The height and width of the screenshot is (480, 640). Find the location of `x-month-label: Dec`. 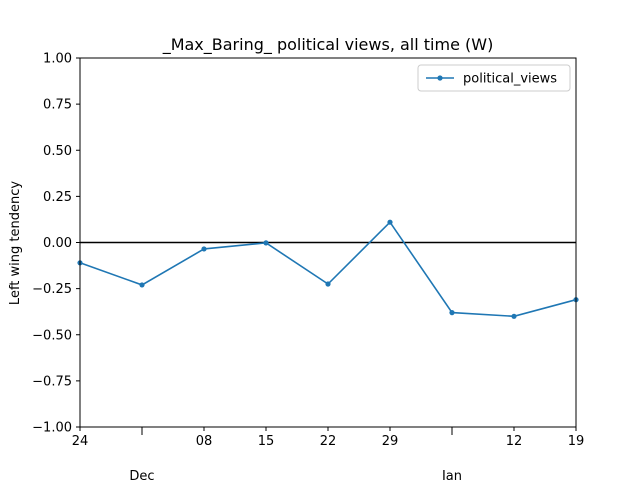

x-month-label: Dec is located at coordinates (141, 474).